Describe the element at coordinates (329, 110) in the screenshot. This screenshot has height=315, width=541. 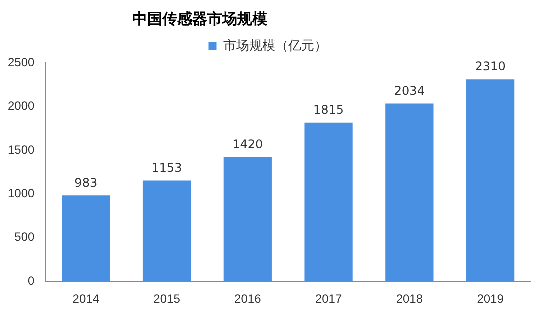
I see `data-label: 1815` at that location.